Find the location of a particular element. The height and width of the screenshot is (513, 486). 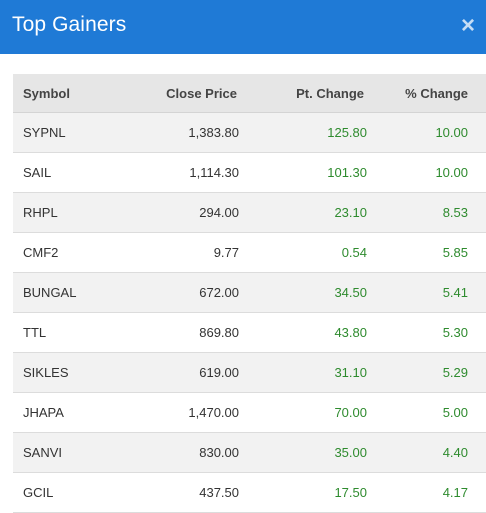

cell-close-price: 672.00 is located at coordinates (181, 292).